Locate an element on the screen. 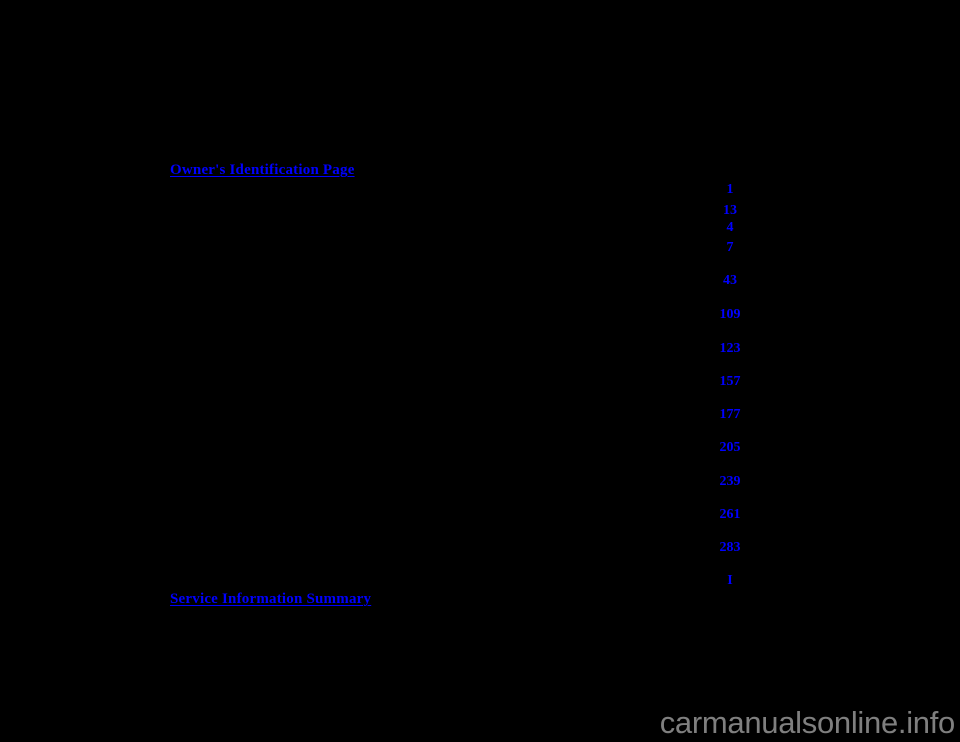 Image resolution: width=960 pixels, height=742 pixels. page-number: 123 is located at coordinates (730, 348).